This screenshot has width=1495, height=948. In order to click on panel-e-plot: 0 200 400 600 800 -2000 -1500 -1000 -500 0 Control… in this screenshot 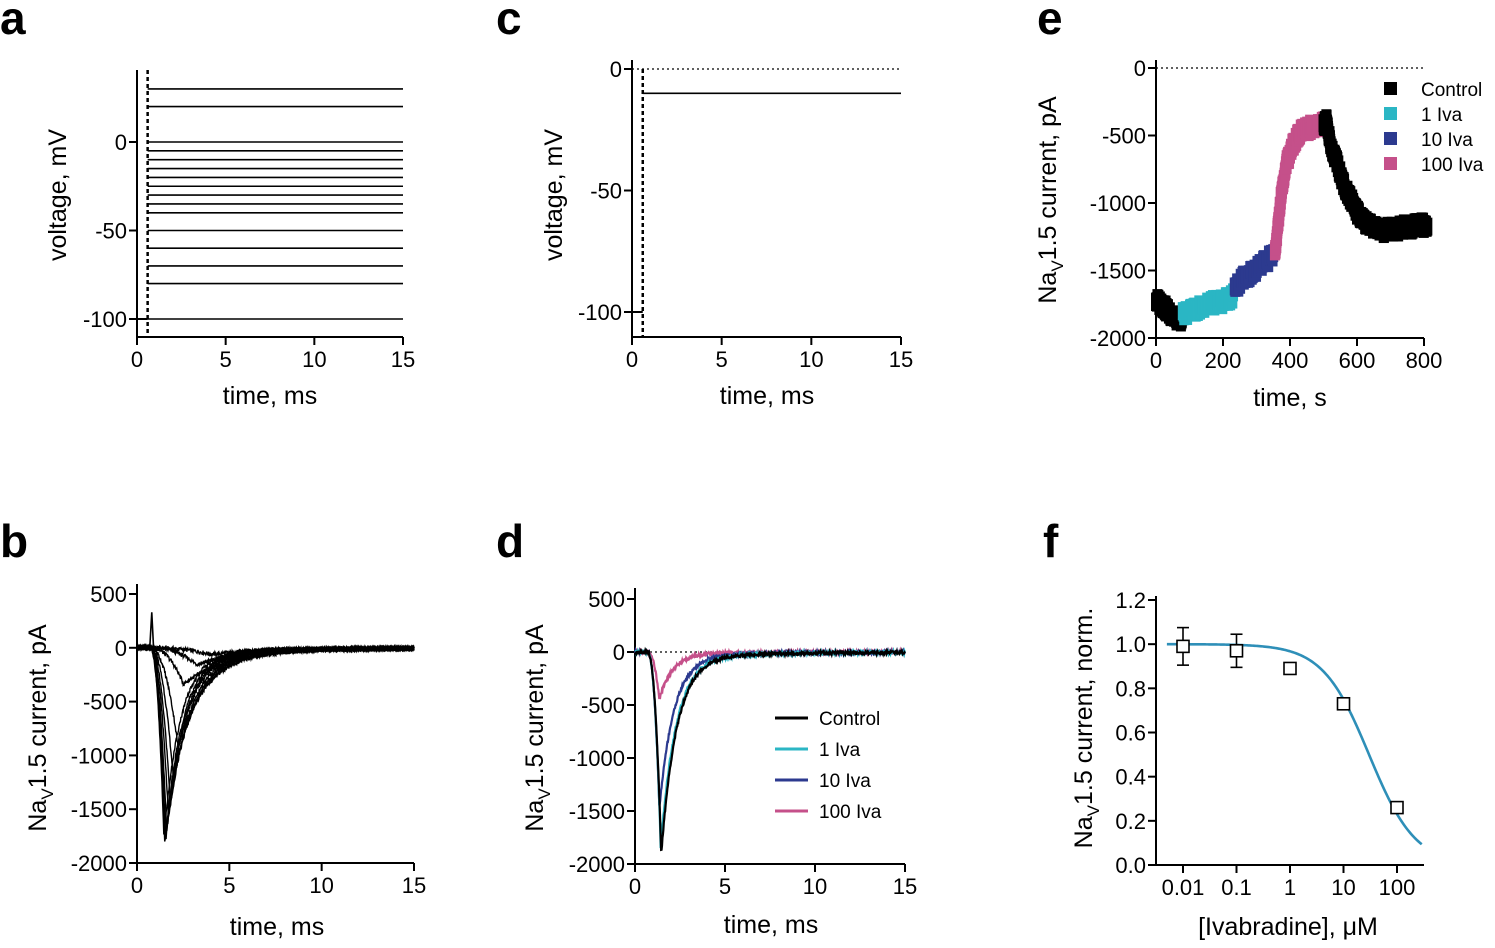, I will do `click(1287, 214)`.